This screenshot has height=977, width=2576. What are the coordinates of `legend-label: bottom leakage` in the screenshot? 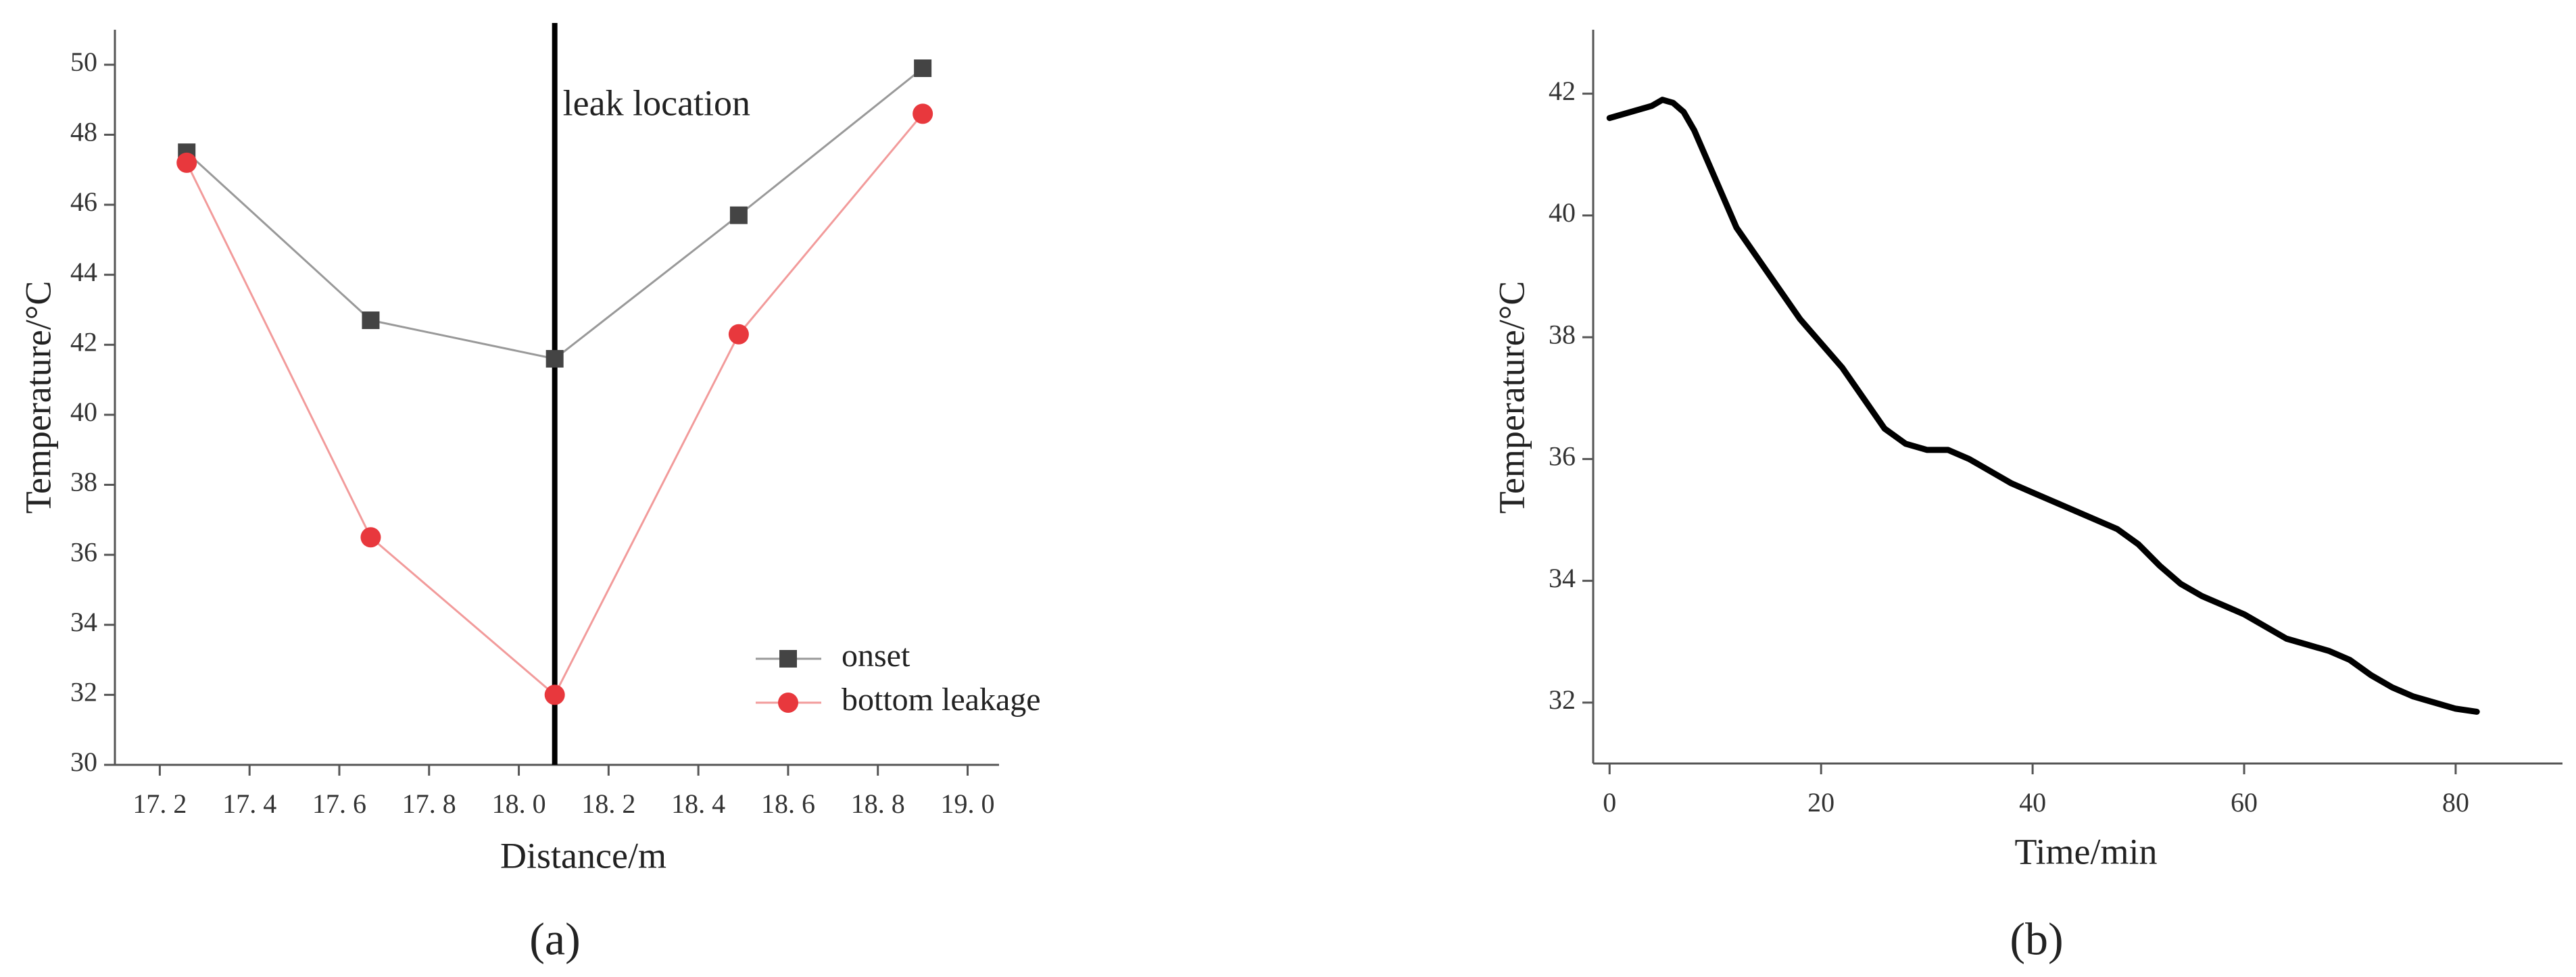 It's located at (941, 700).